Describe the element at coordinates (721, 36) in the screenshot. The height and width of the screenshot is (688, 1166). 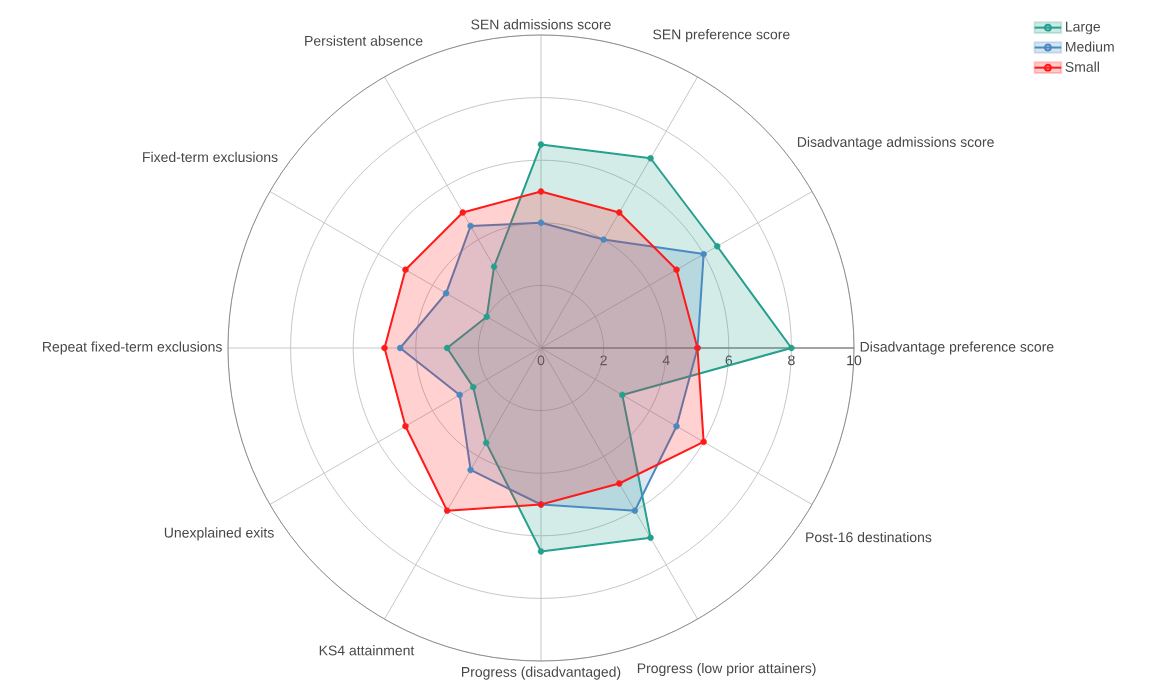
I see `spoke-label: SEN preference score` at that location.